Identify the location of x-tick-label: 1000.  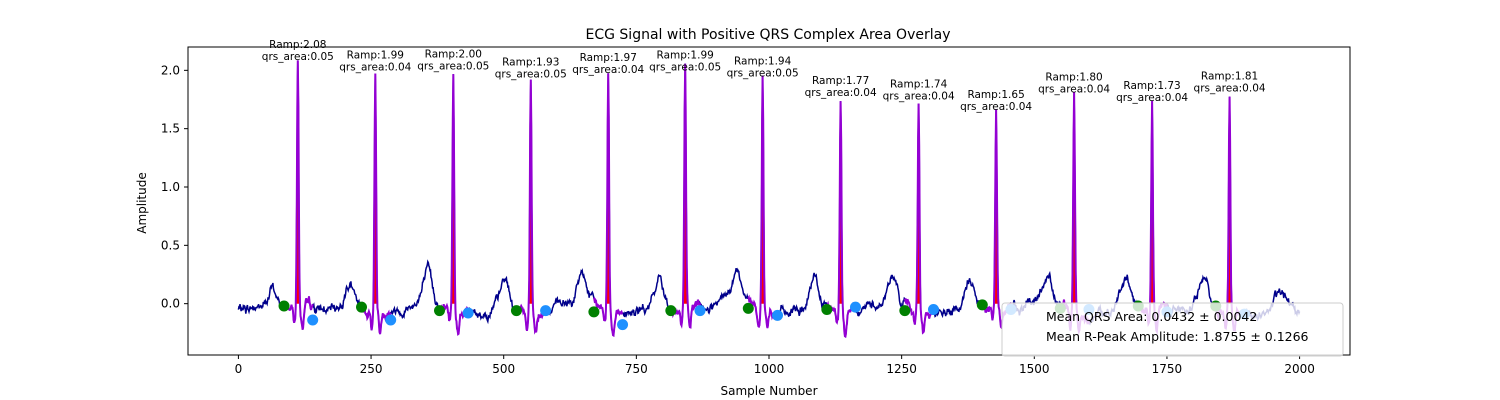
(769, 369).